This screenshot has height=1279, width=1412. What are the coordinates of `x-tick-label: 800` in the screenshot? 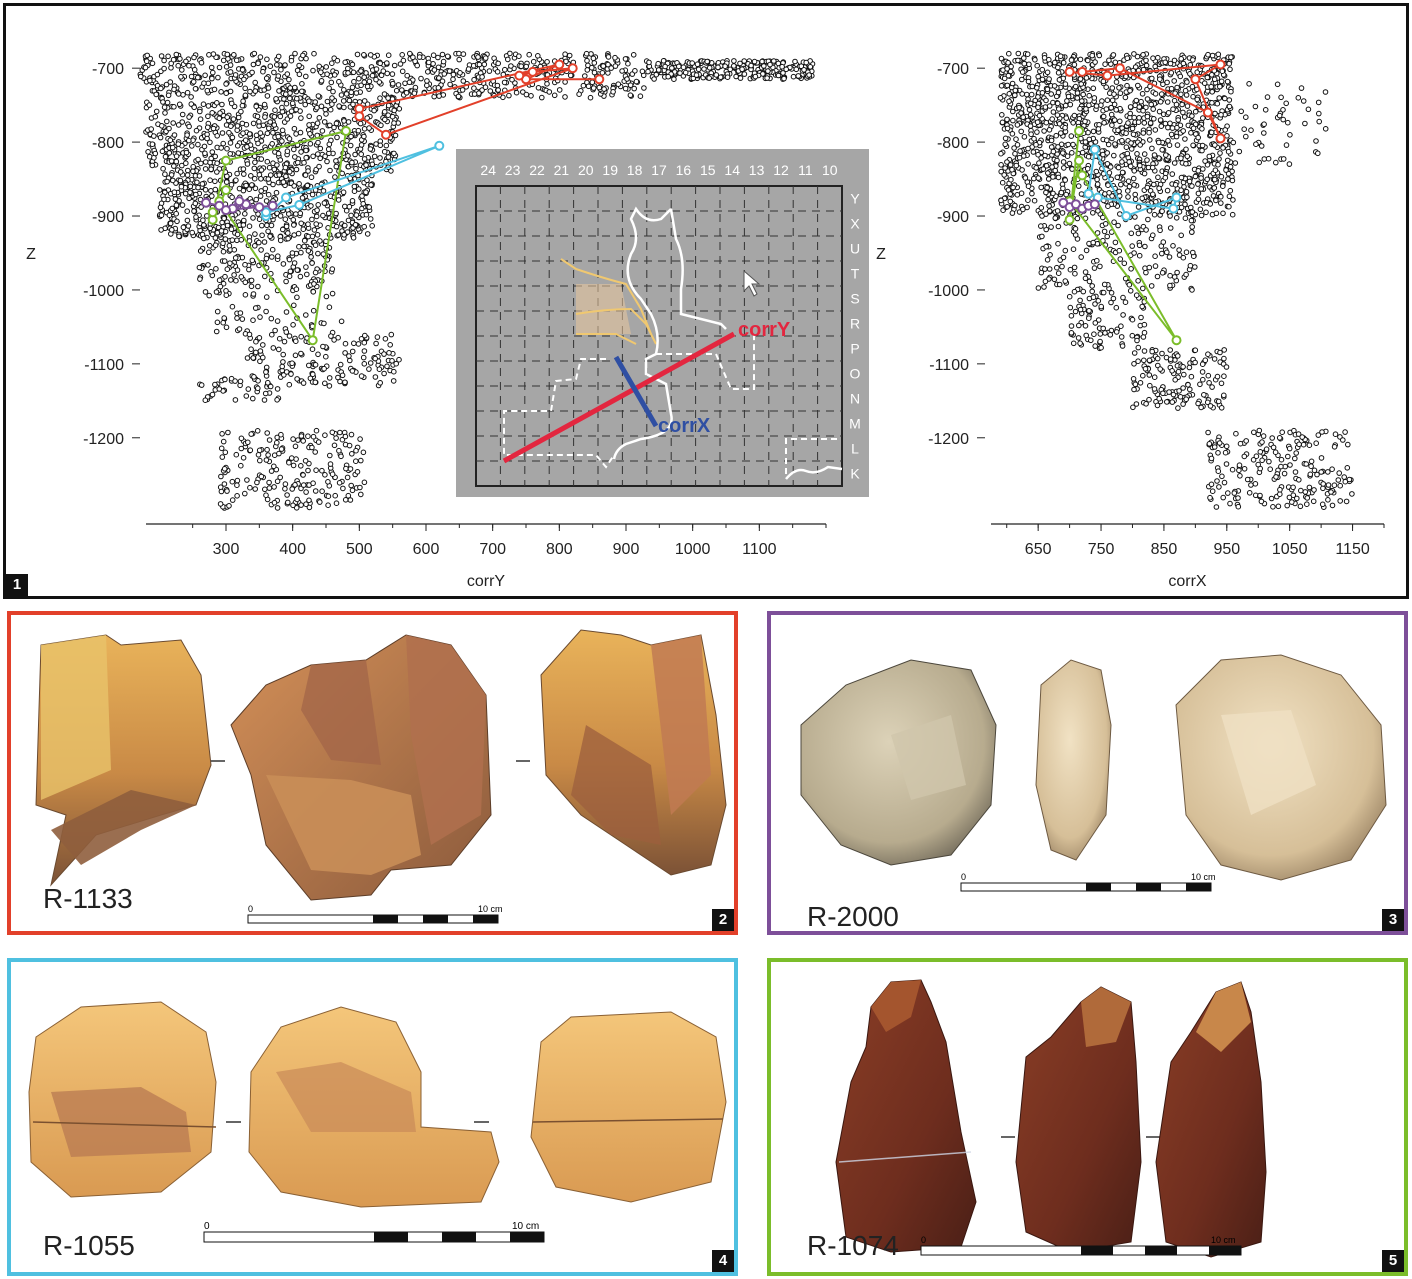 It's located at (559, 549).